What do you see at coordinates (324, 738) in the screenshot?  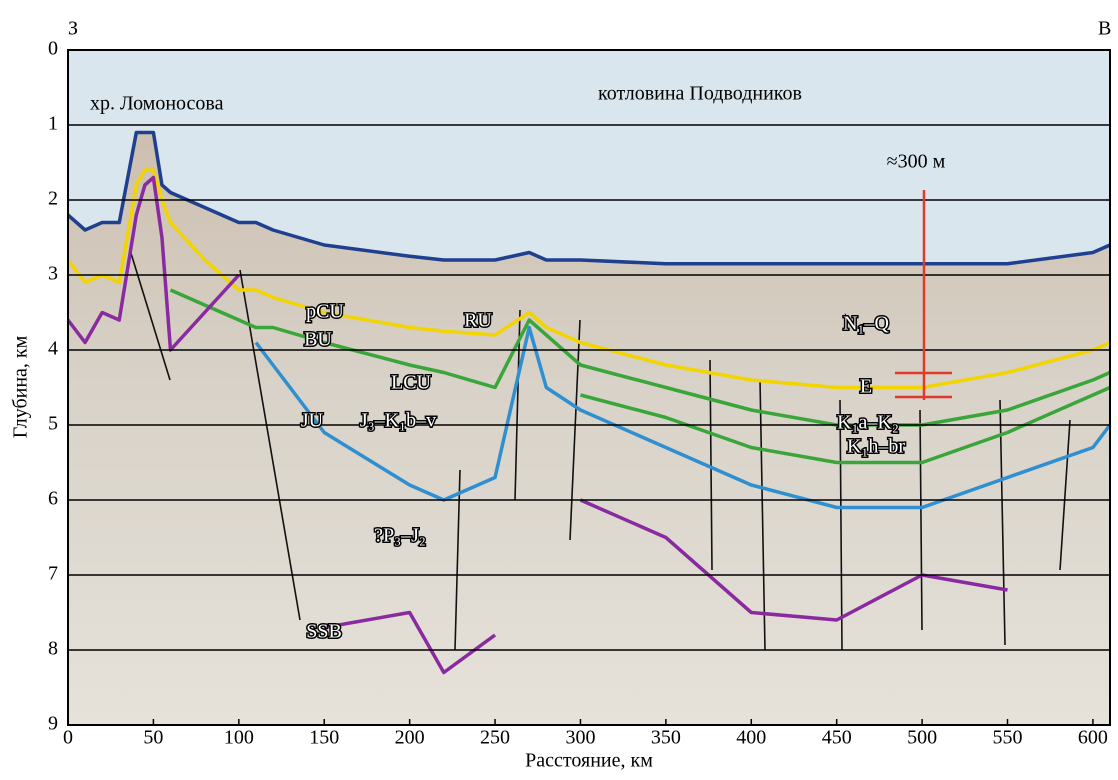 I see `x-tick-label: 150` at bounding box center [324, 738].